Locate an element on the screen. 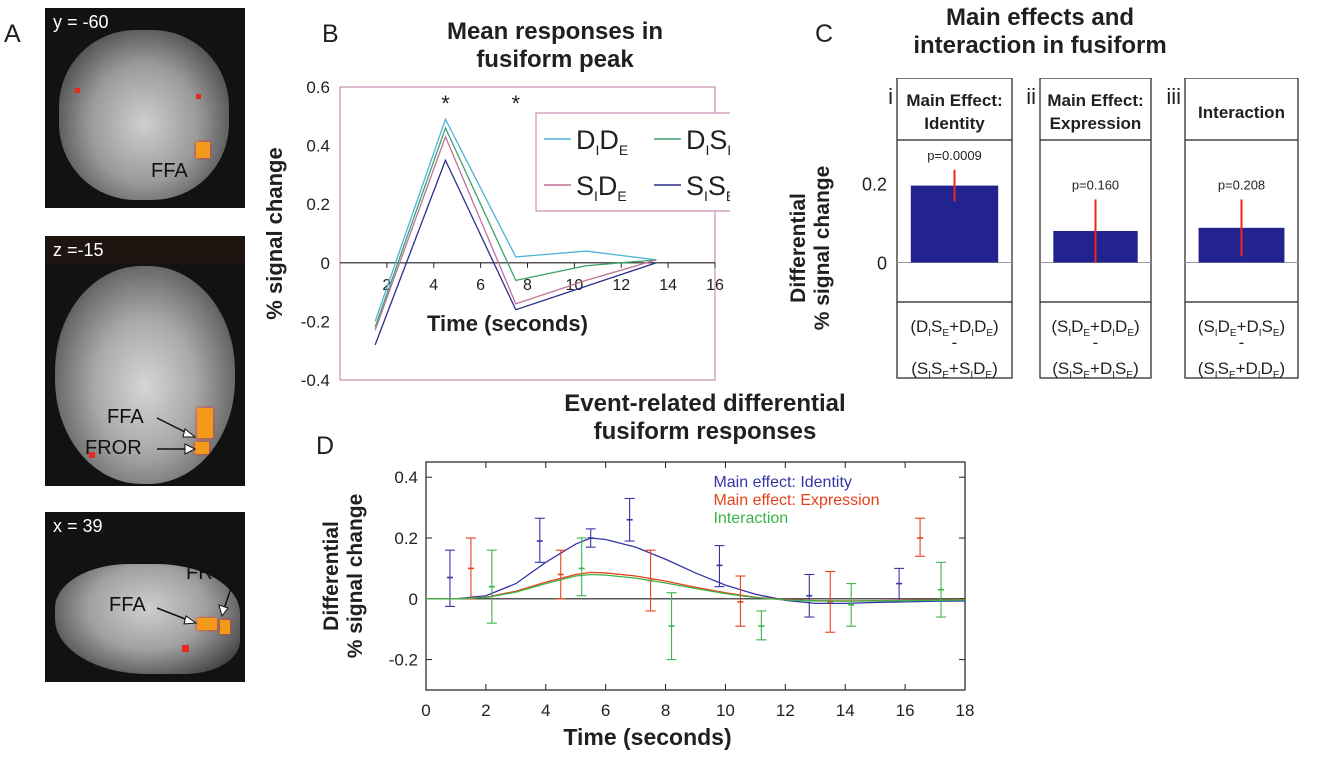  panel-d-letter: D is located at coordinates (325, 446).